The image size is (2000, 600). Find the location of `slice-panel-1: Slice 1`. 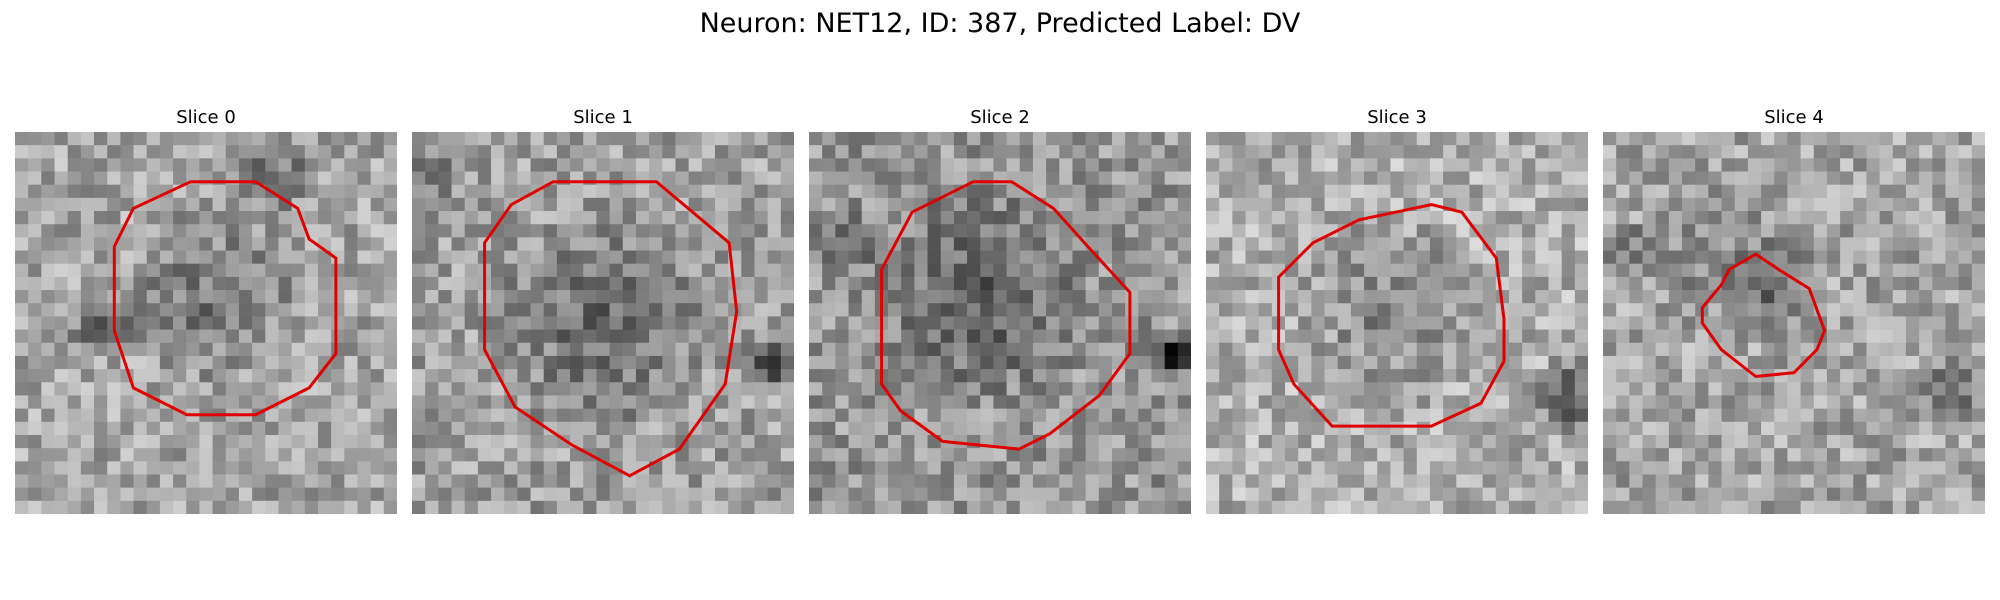

slice-panel-1: Slice 1 is located at coordinates (603, 309).